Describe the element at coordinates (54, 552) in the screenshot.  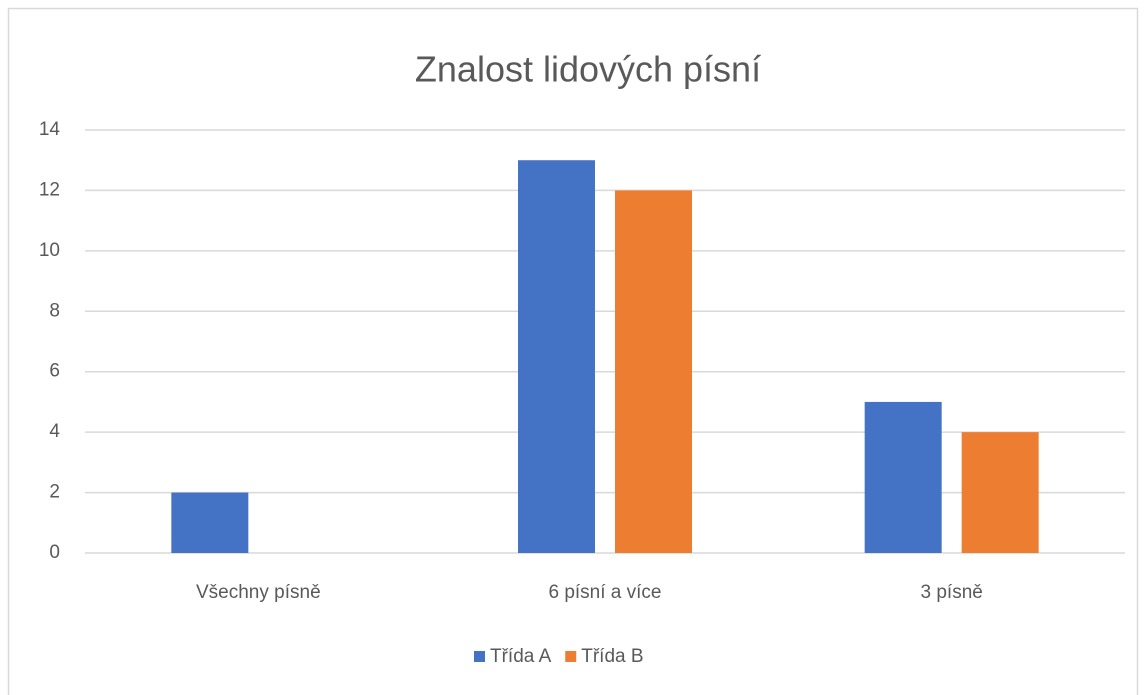
I see `y-tick-label: 0` at that location.